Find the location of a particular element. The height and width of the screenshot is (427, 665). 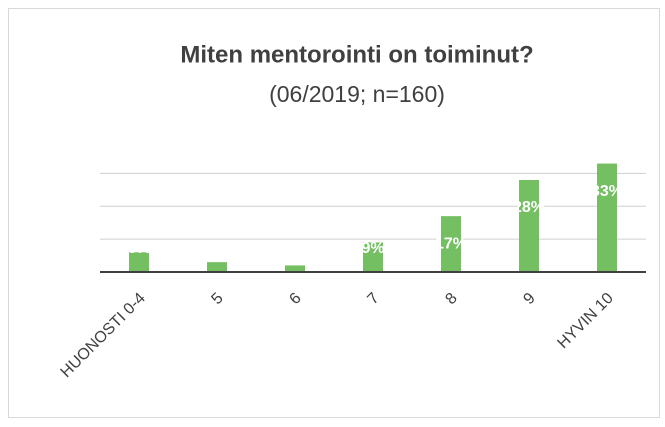

data-label: 33% is located at coordinates (607, 191).